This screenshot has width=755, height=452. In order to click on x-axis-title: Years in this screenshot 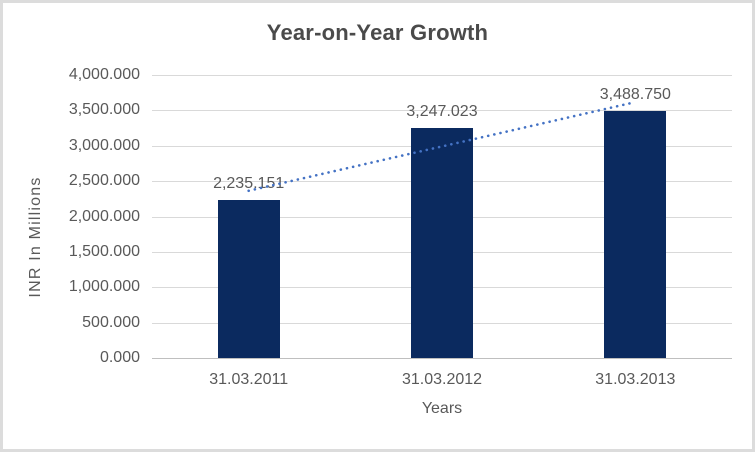, I will do `click(442, 408)`.